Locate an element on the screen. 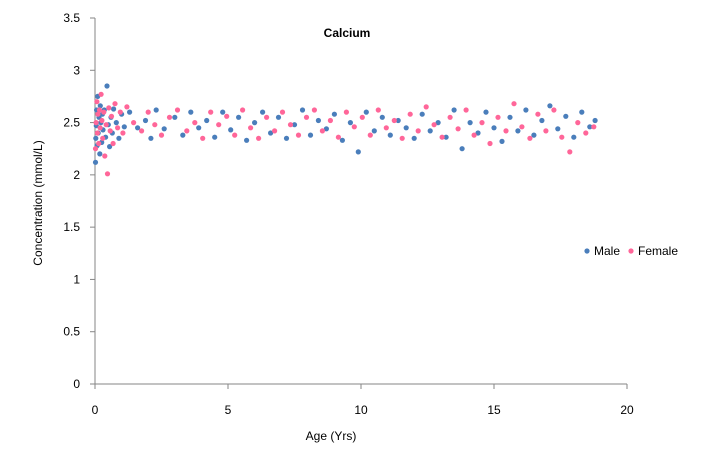 This screenshot has height=452, width=703. y-tick-label: 3 is located at coordinates (76, 70).